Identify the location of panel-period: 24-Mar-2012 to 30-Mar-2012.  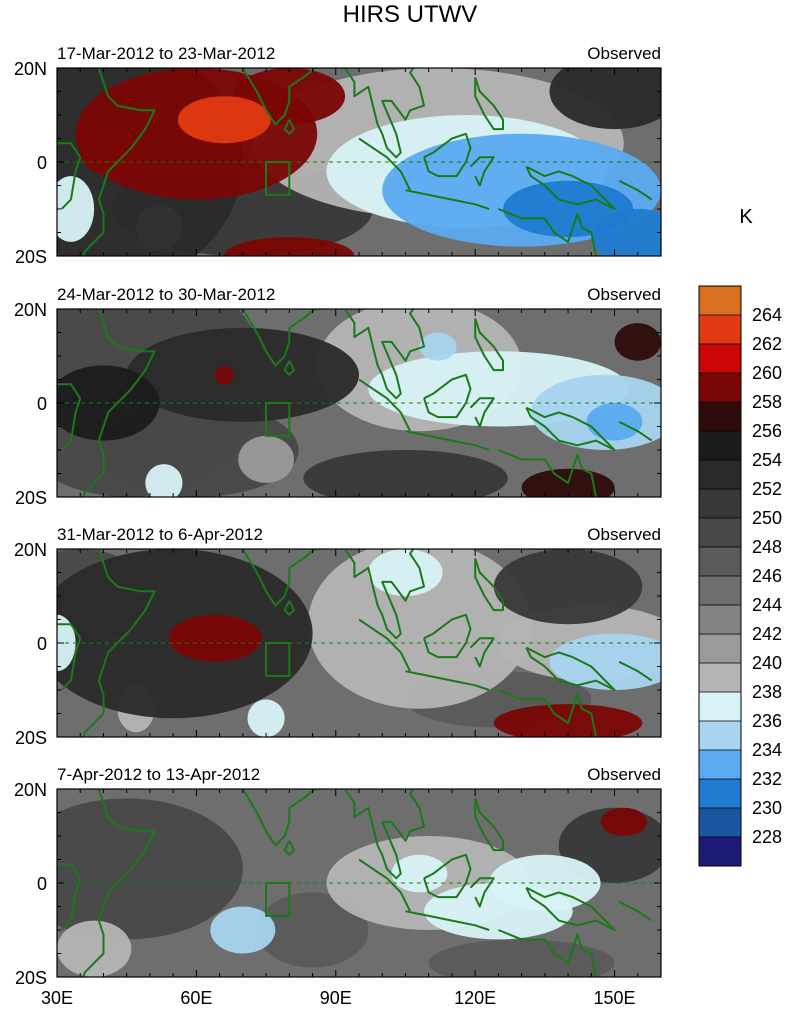
(166, 294).